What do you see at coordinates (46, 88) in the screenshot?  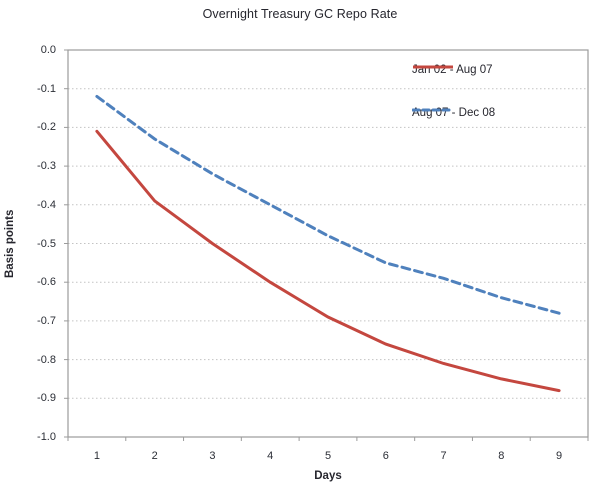 I see `y-tick-label: -0.1` at bounding box center [46, 88].